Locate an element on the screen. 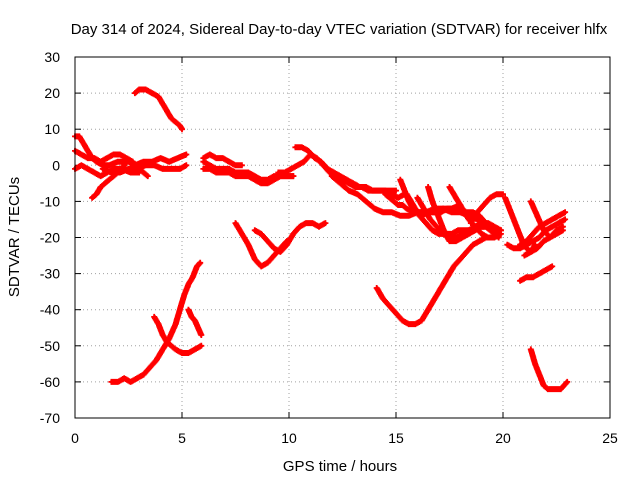 Image resolution: width=640 pixels, height=480 pixels. y-tick-label: -30 is located at coordinates (50, 274).